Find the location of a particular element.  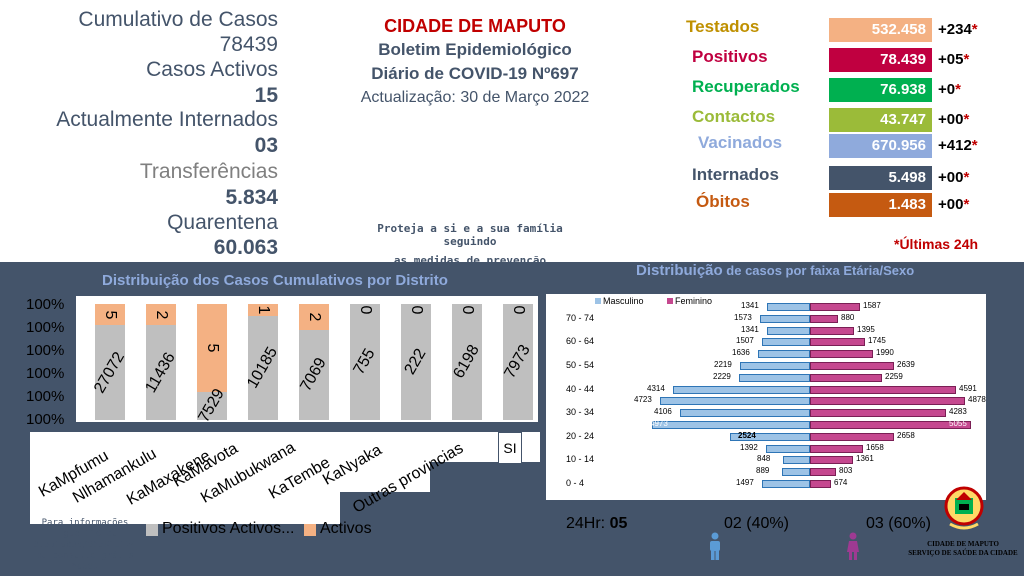

internados-label: Actualmente Internados is located at coordinates (167, 119).